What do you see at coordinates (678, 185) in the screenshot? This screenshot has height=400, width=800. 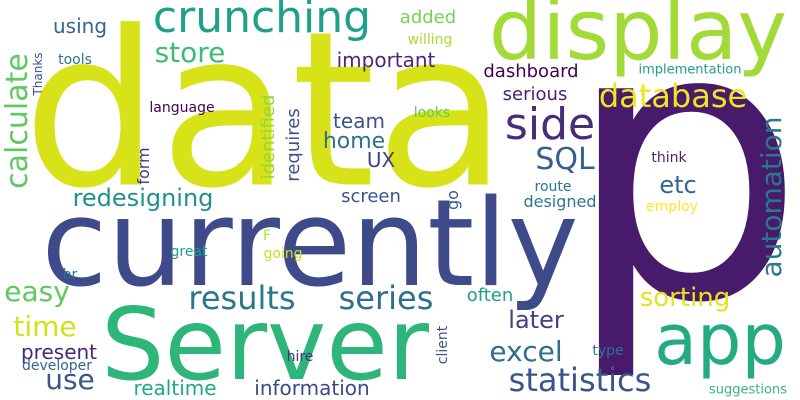 I see `word-etc: etc` at bounding box center [678, 185].